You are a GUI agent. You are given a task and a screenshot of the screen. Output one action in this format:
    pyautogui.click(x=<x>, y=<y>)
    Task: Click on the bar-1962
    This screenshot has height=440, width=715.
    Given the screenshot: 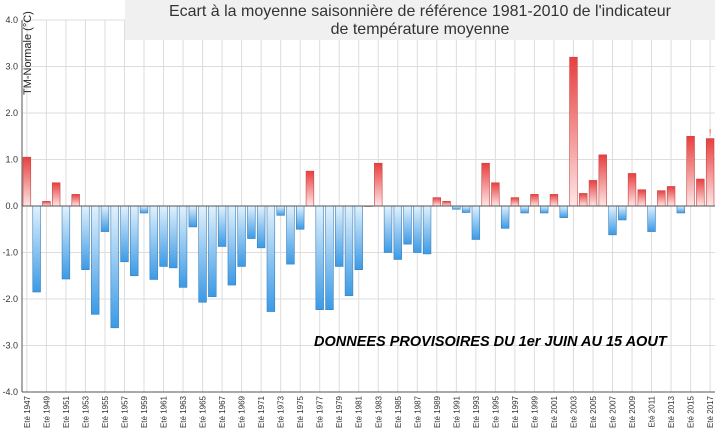 What is the action you would take?
    pyautogui.click(x=173, y=237)
    